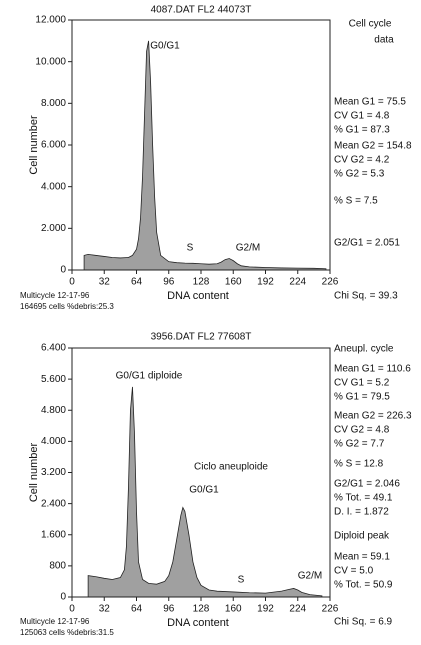  What do you see at coordinates (149, 376) in the screenshot?
I see `annotation: G0/G1 diploide` at bounding box center [149, 376].